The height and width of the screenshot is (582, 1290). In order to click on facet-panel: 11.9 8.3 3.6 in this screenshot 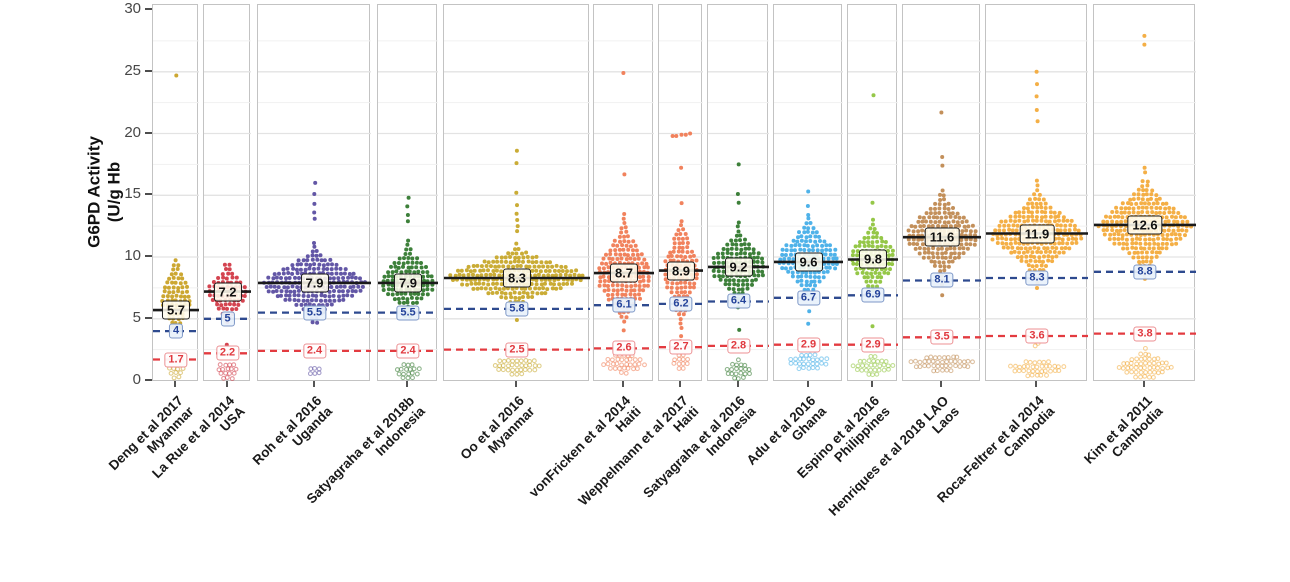, I will do `click(1036, 192)`.